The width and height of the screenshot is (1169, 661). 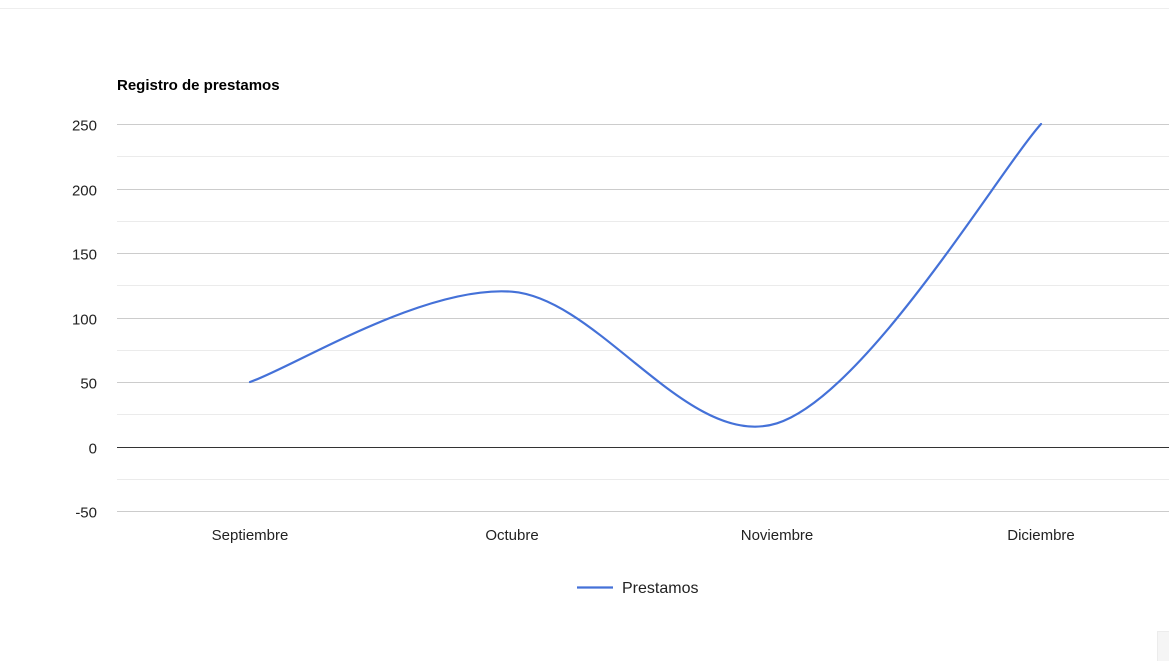 What do you see at coordinates (777, 535) in the screenshot?
I see `x-tick-label: Noviembre` at bounding box center [777, 535].